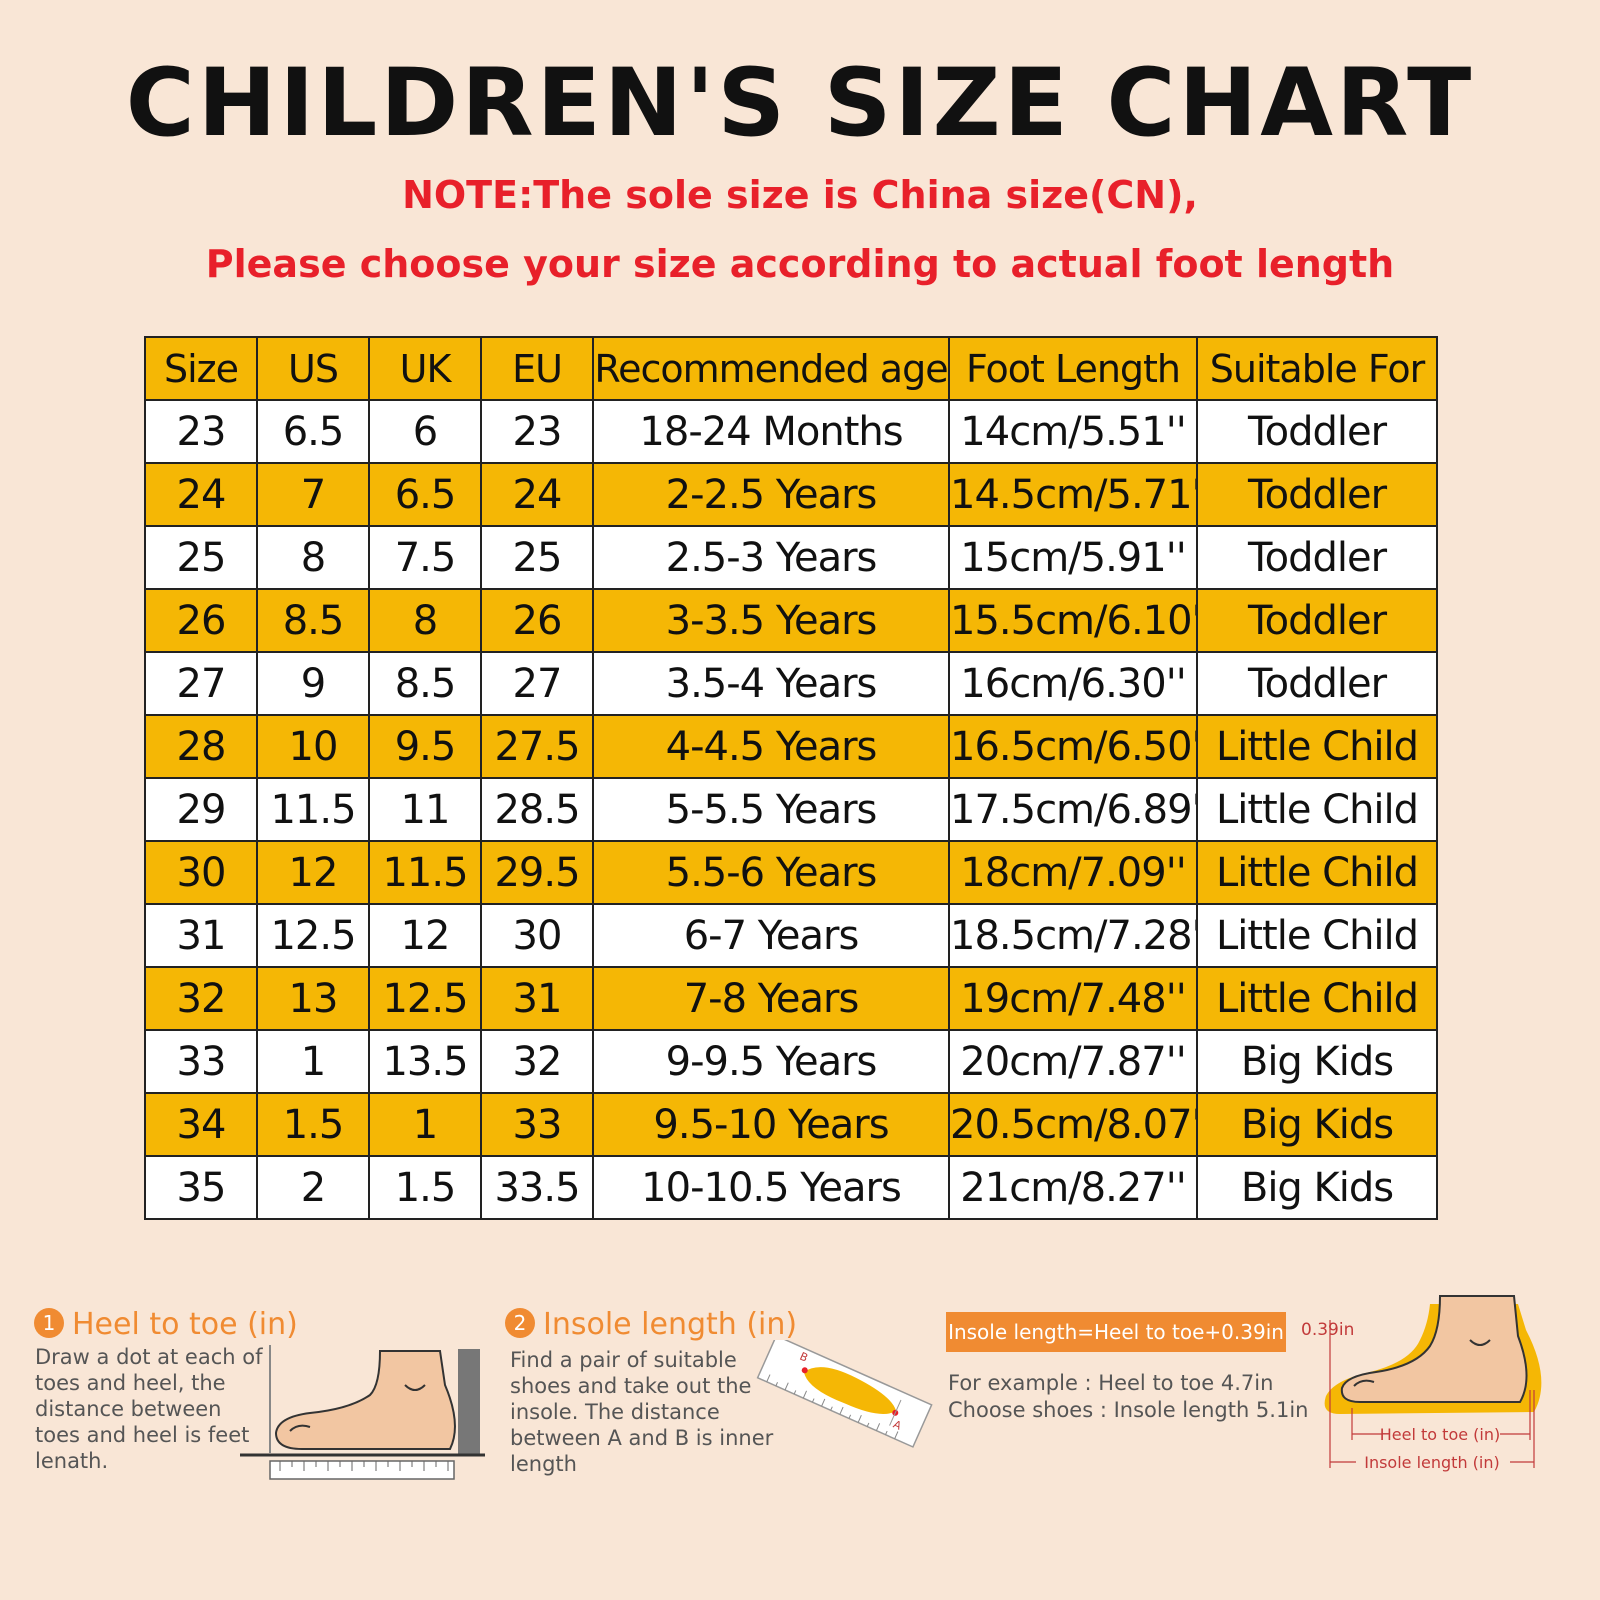  I want to click on us-cell: 8.5, so click(313, 620).